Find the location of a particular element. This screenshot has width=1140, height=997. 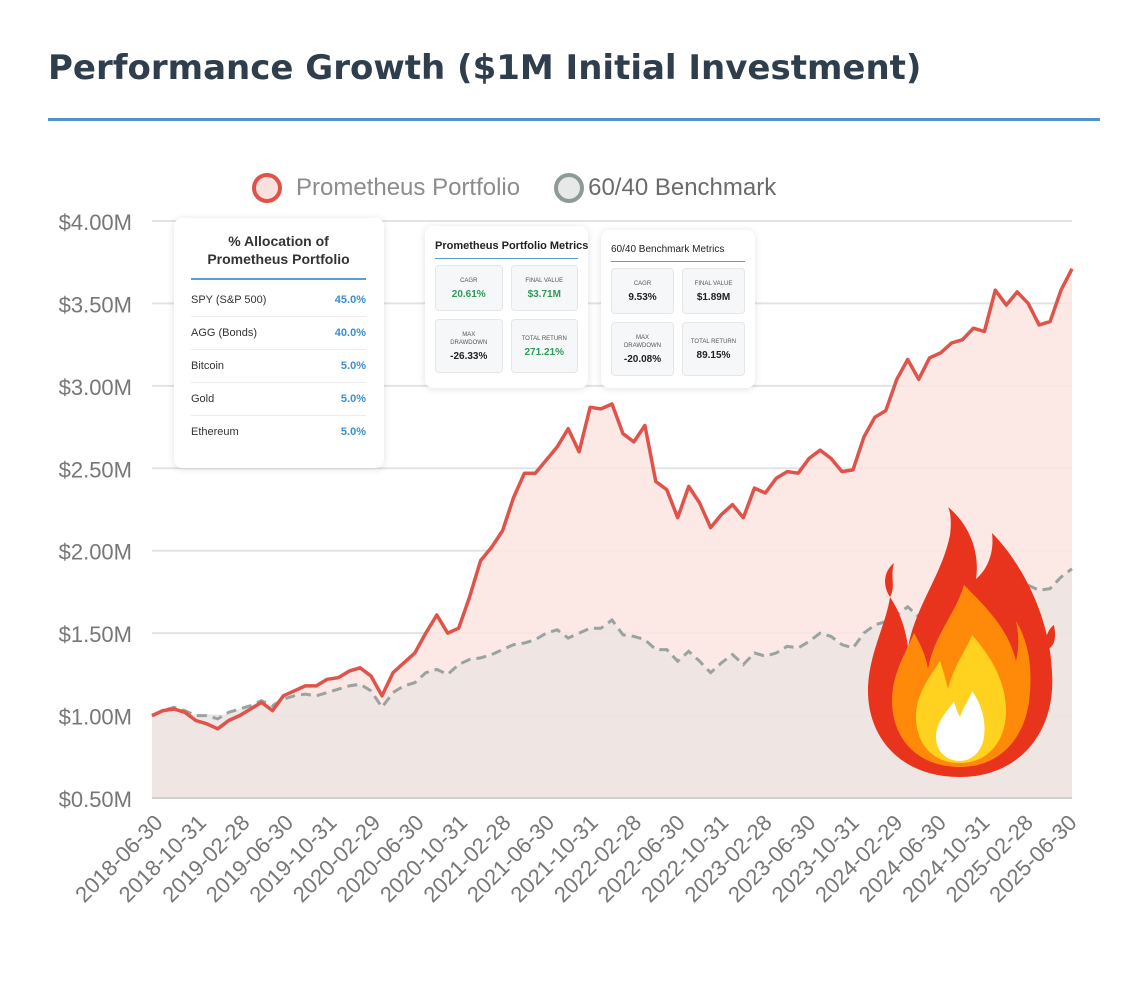

metric-cagr: CAGR 9.53% is located at coordinates (642, 291).